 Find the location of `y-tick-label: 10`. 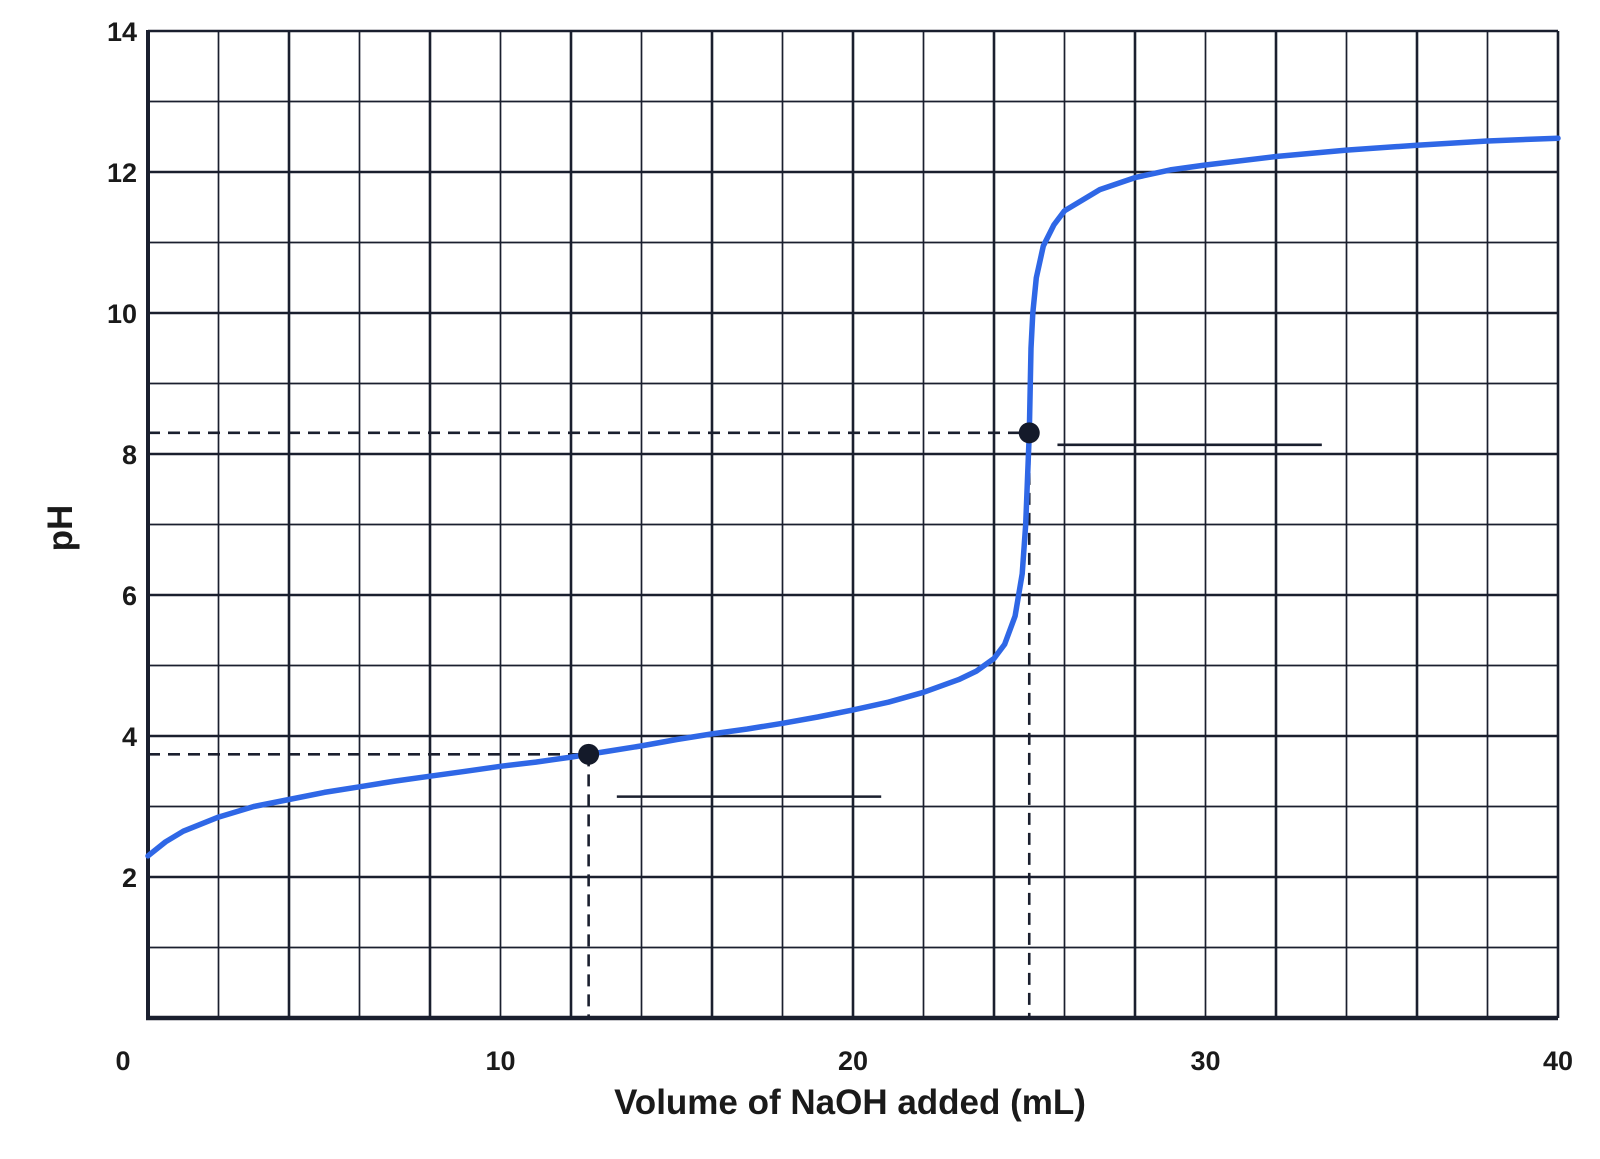

y-tick-label: 10 is located at coordinates (122, 314).